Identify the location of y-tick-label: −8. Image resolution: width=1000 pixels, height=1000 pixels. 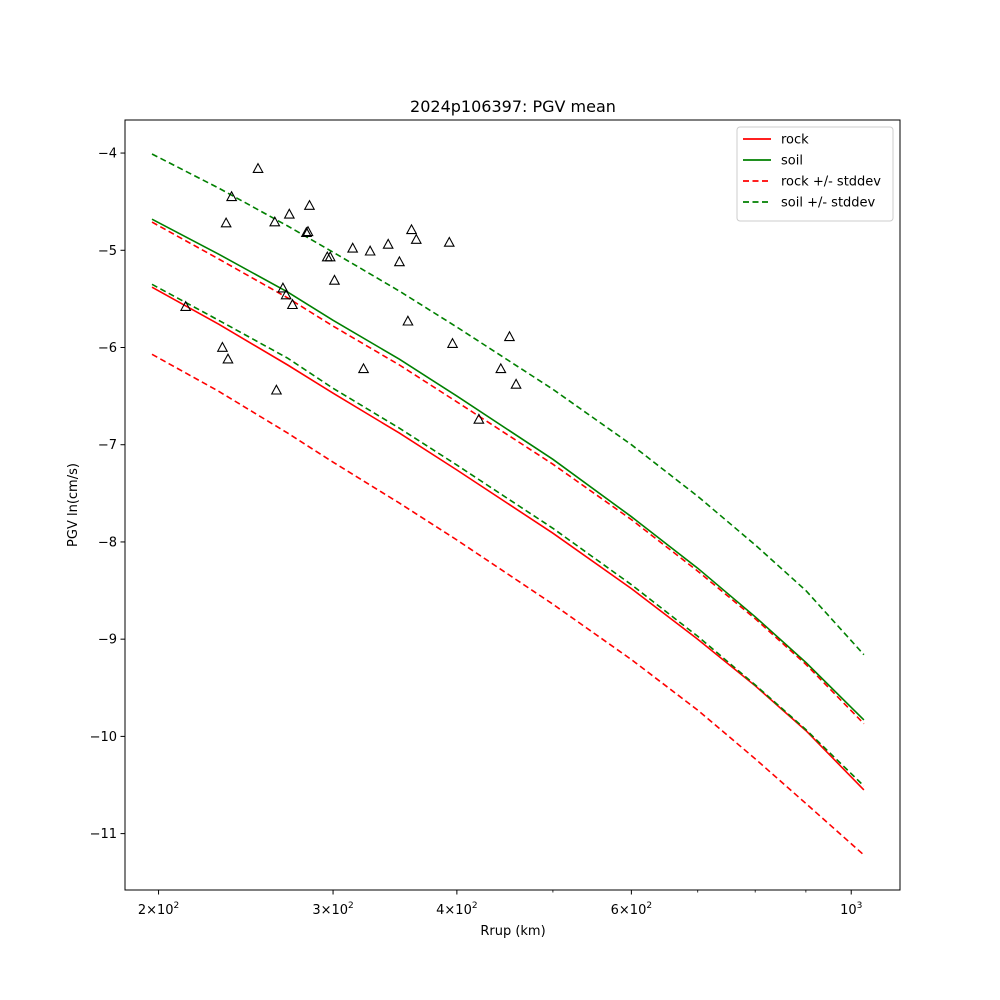
(107, 542).